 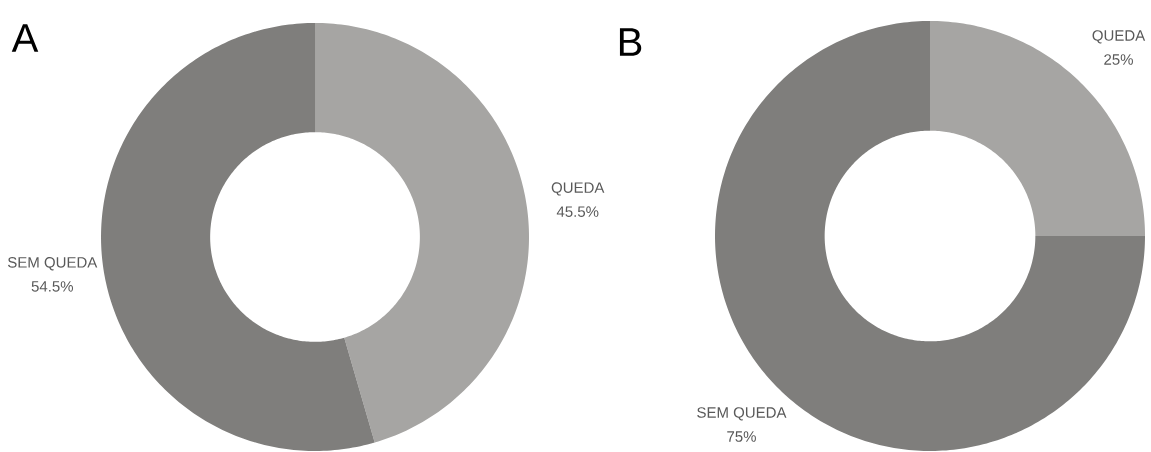 I want to click on data-label: 45.5%, so click(x=577, y=211).